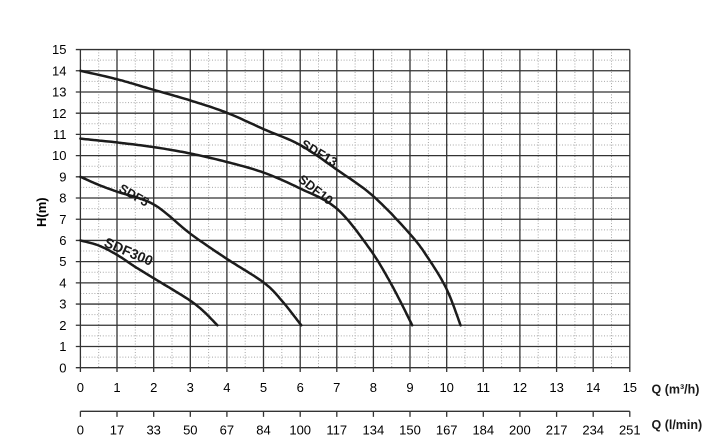  I want to click on svg-text: 117, so click(336, 430).